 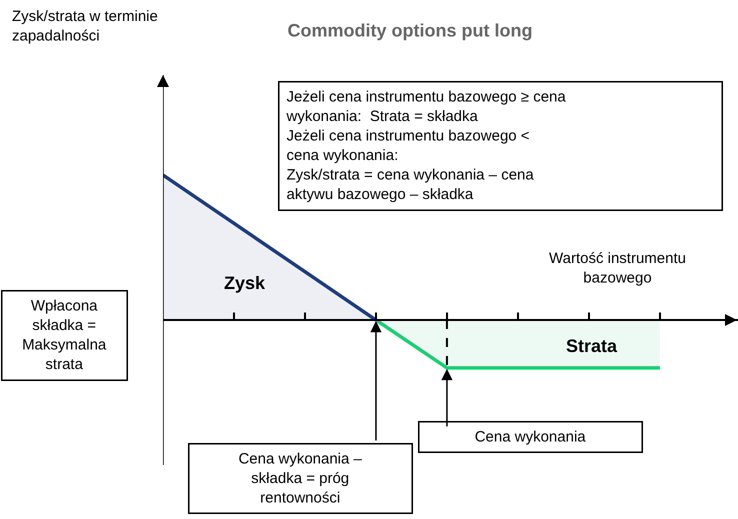 What do you see at coordinates (426, 145) in the screenshot?
I see `annotation: Jeżeli cena instrumentu bazowego ≥ cena wykonania: Strata = składka Jeżeli cena instrumentu bazowego < cena wykonania: Zysk/strata = cena wykonania – cena aktywu bazowego – składka` at bounding box center [426, 145].